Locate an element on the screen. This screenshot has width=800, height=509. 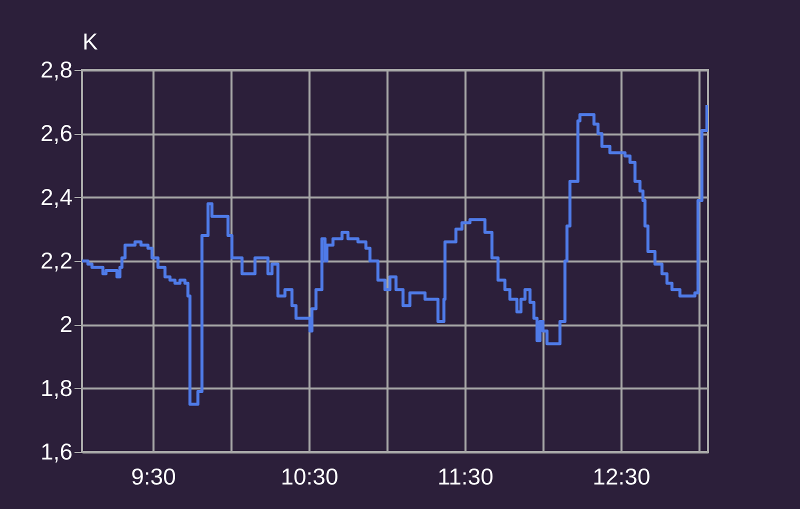
y-tick-label: 1,8 is located at coordinates (56, 387).